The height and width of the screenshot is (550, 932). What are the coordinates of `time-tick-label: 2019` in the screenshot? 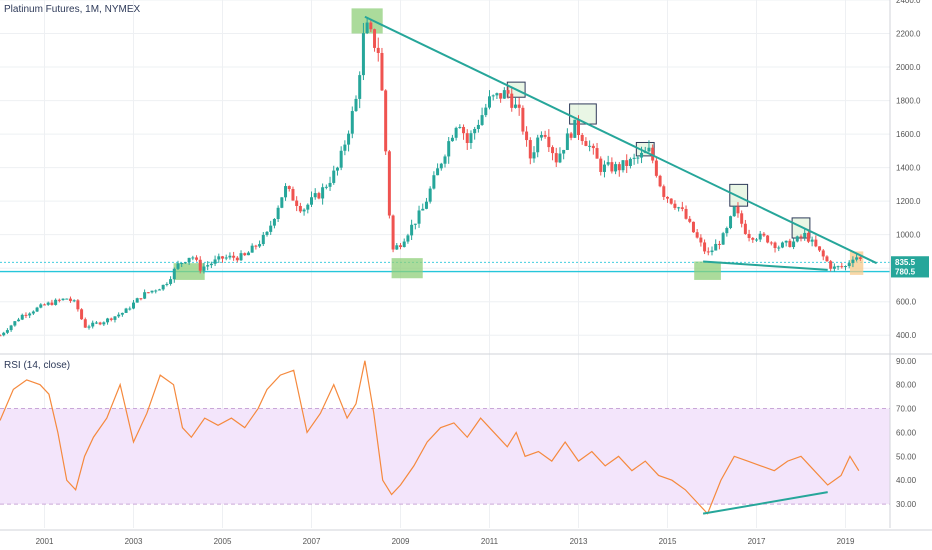 It's located at (846, 541).